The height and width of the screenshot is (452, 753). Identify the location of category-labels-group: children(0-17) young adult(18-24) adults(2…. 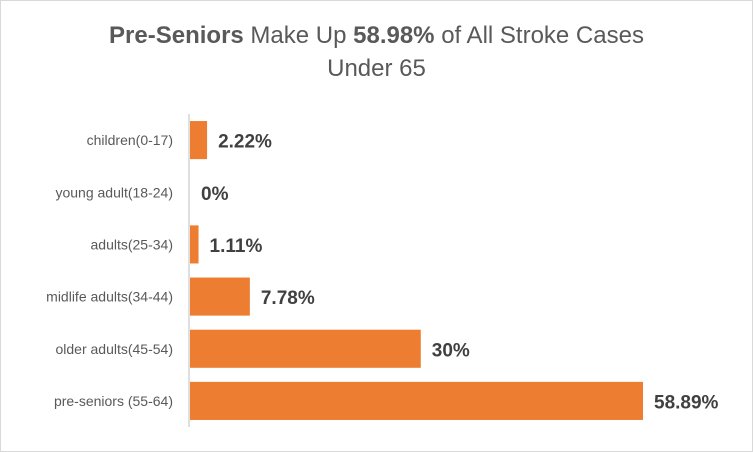
(109, 270).